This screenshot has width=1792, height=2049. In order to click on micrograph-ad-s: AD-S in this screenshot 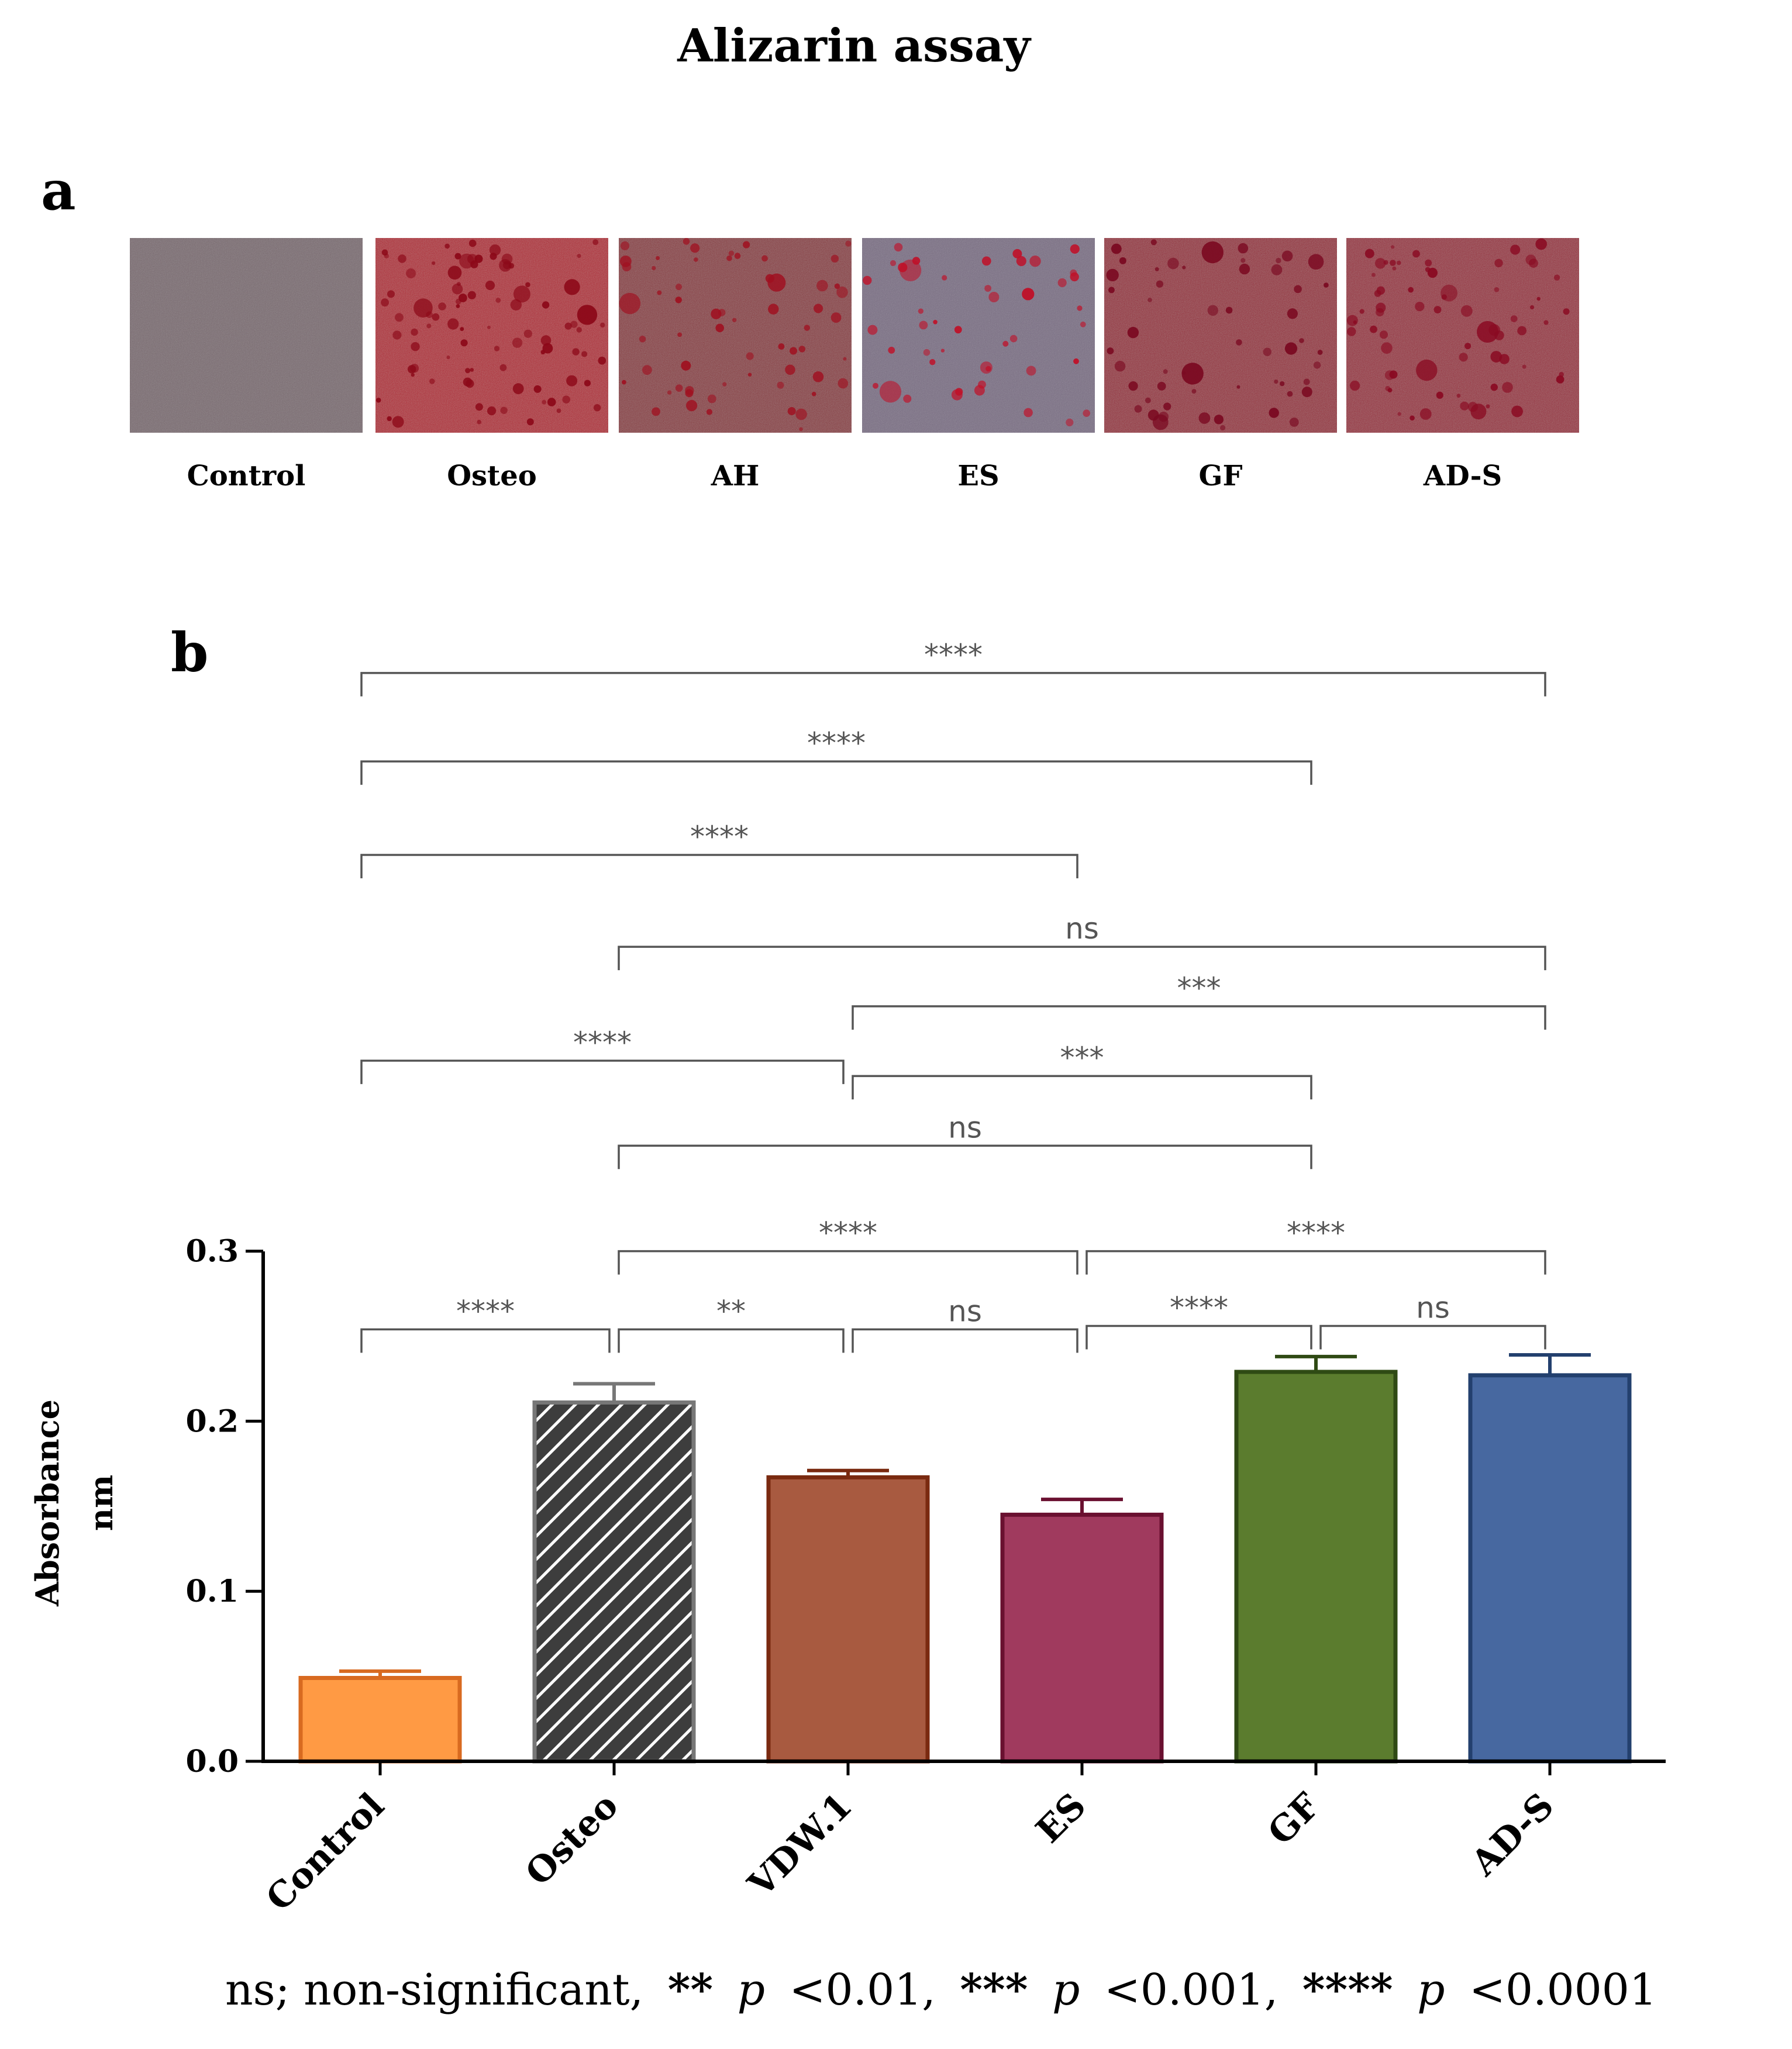, I will do `click(1462, 365)`.